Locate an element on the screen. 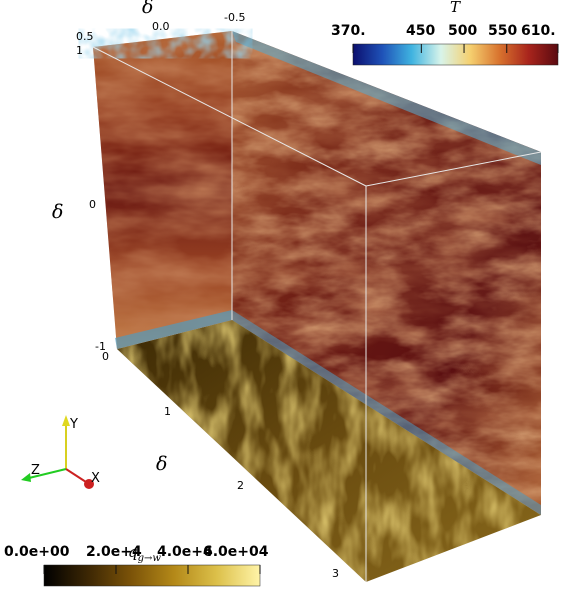 This screenshot has height=596, width=569. bottom-axis-tick-1: 1 is located at coordinates (167, 411).